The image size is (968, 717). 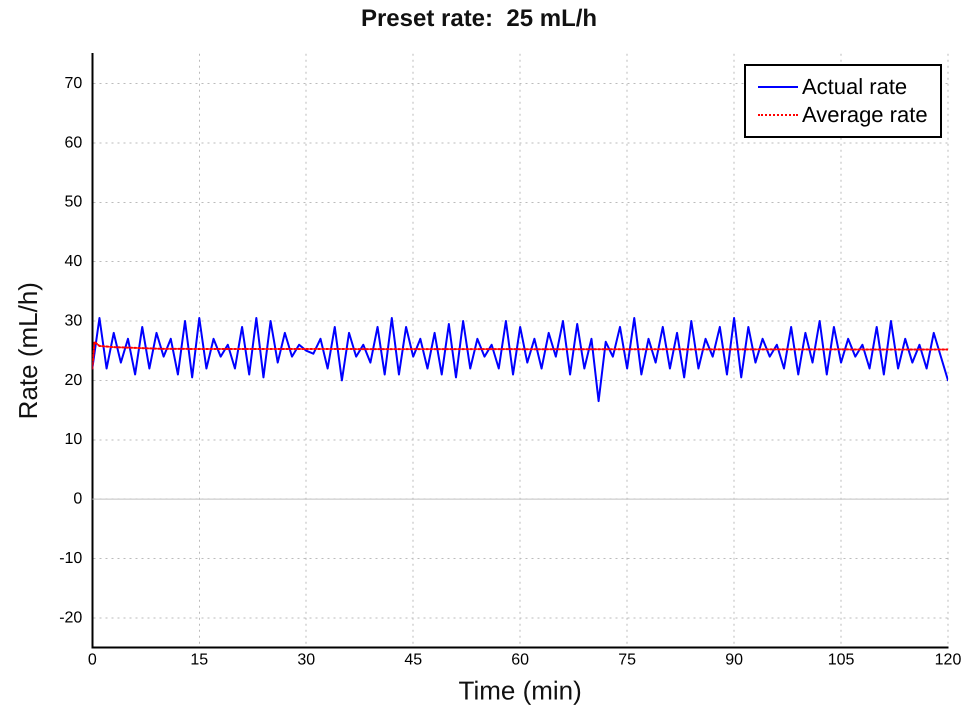 What do you see at coordinates (27, 351) in the screenshot?
I see `y-axis-title: Rate (mL/h)` at bounding box center [27, 351].